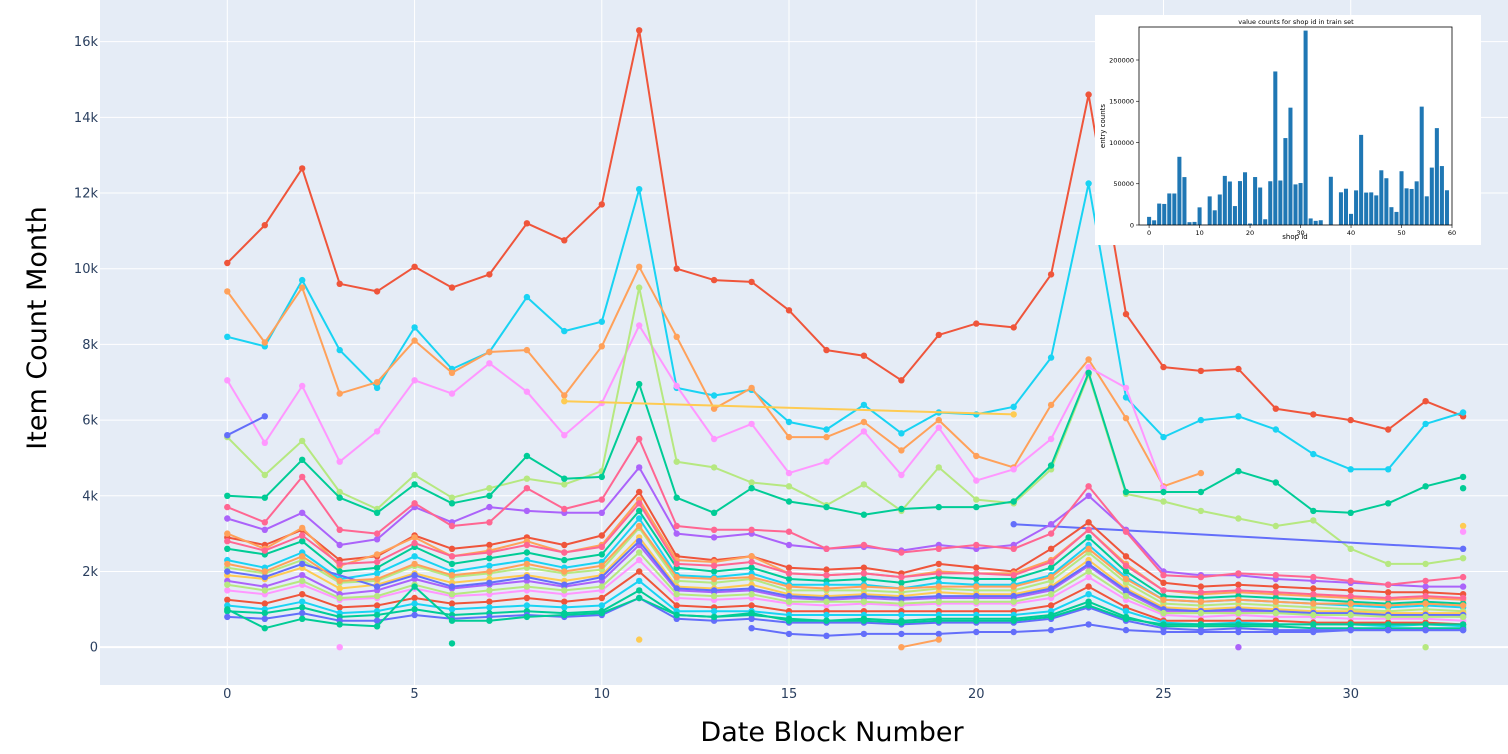 The height and width of the screenshot is (754, 1508). I want to click on x-tick-label: 30, so click(1350, 694).